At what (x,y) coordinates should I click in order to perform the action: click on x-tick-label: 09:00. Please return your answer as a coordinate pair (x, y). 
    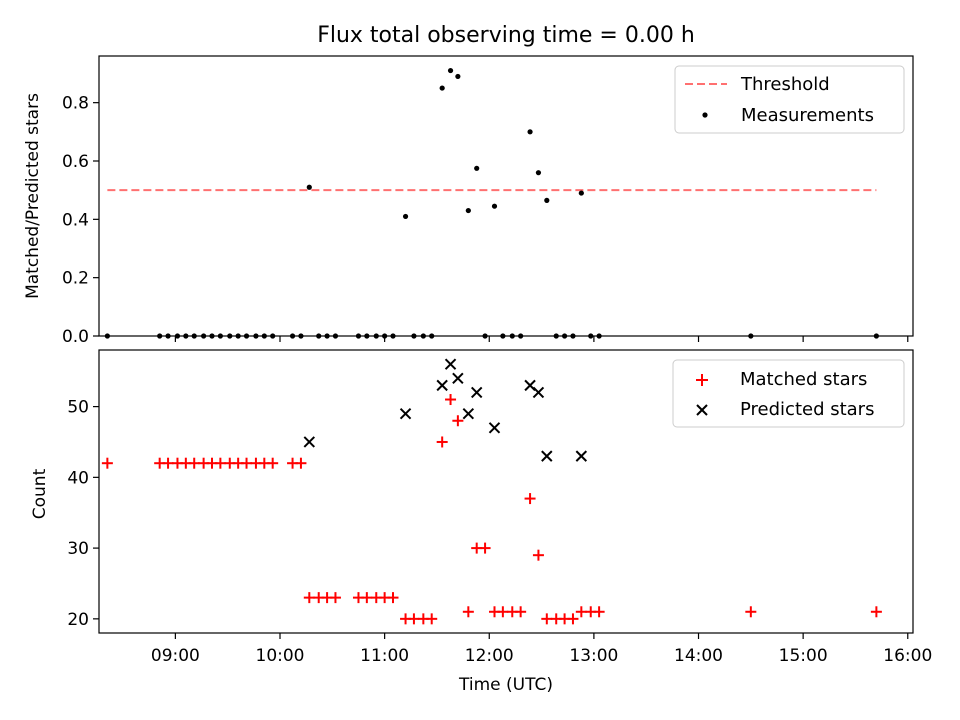
    Looking at the image, I should click on (175, 656).